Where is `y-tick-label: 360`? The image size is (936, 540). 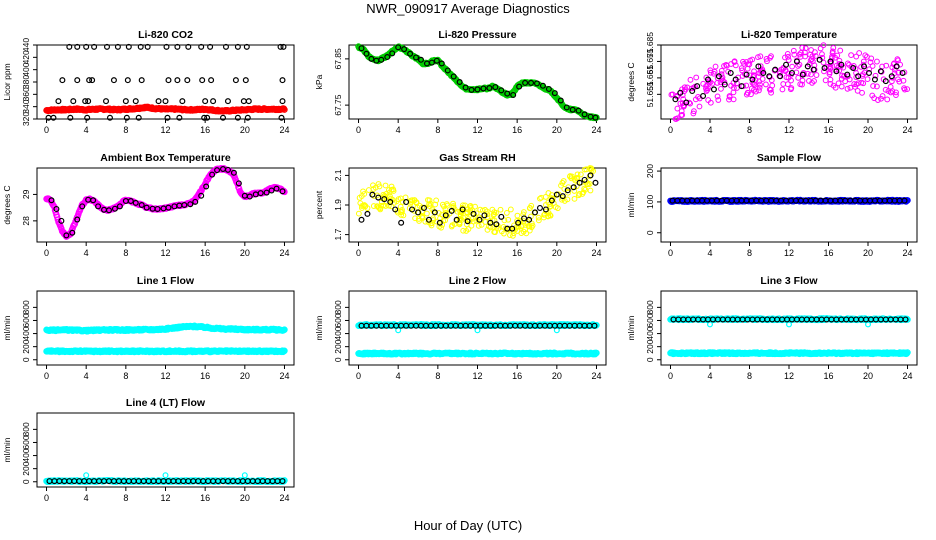
y-tick-label: 360 is located at coordinates (26, 94).